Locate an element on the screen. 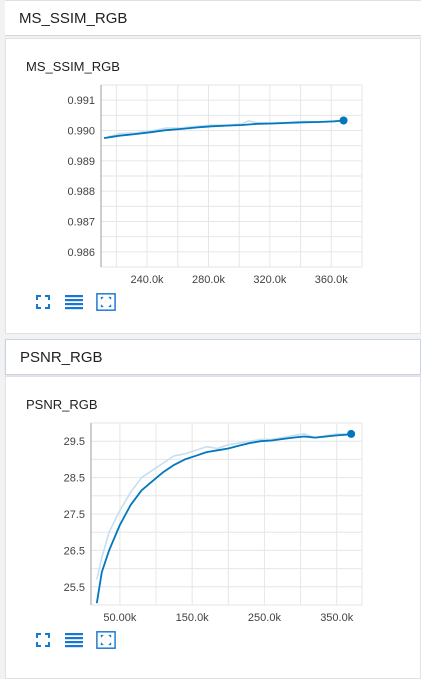 This screenshot has height=679, width=421. section-title: MS_SSIM_RGB is located at coordinates (73, 18).